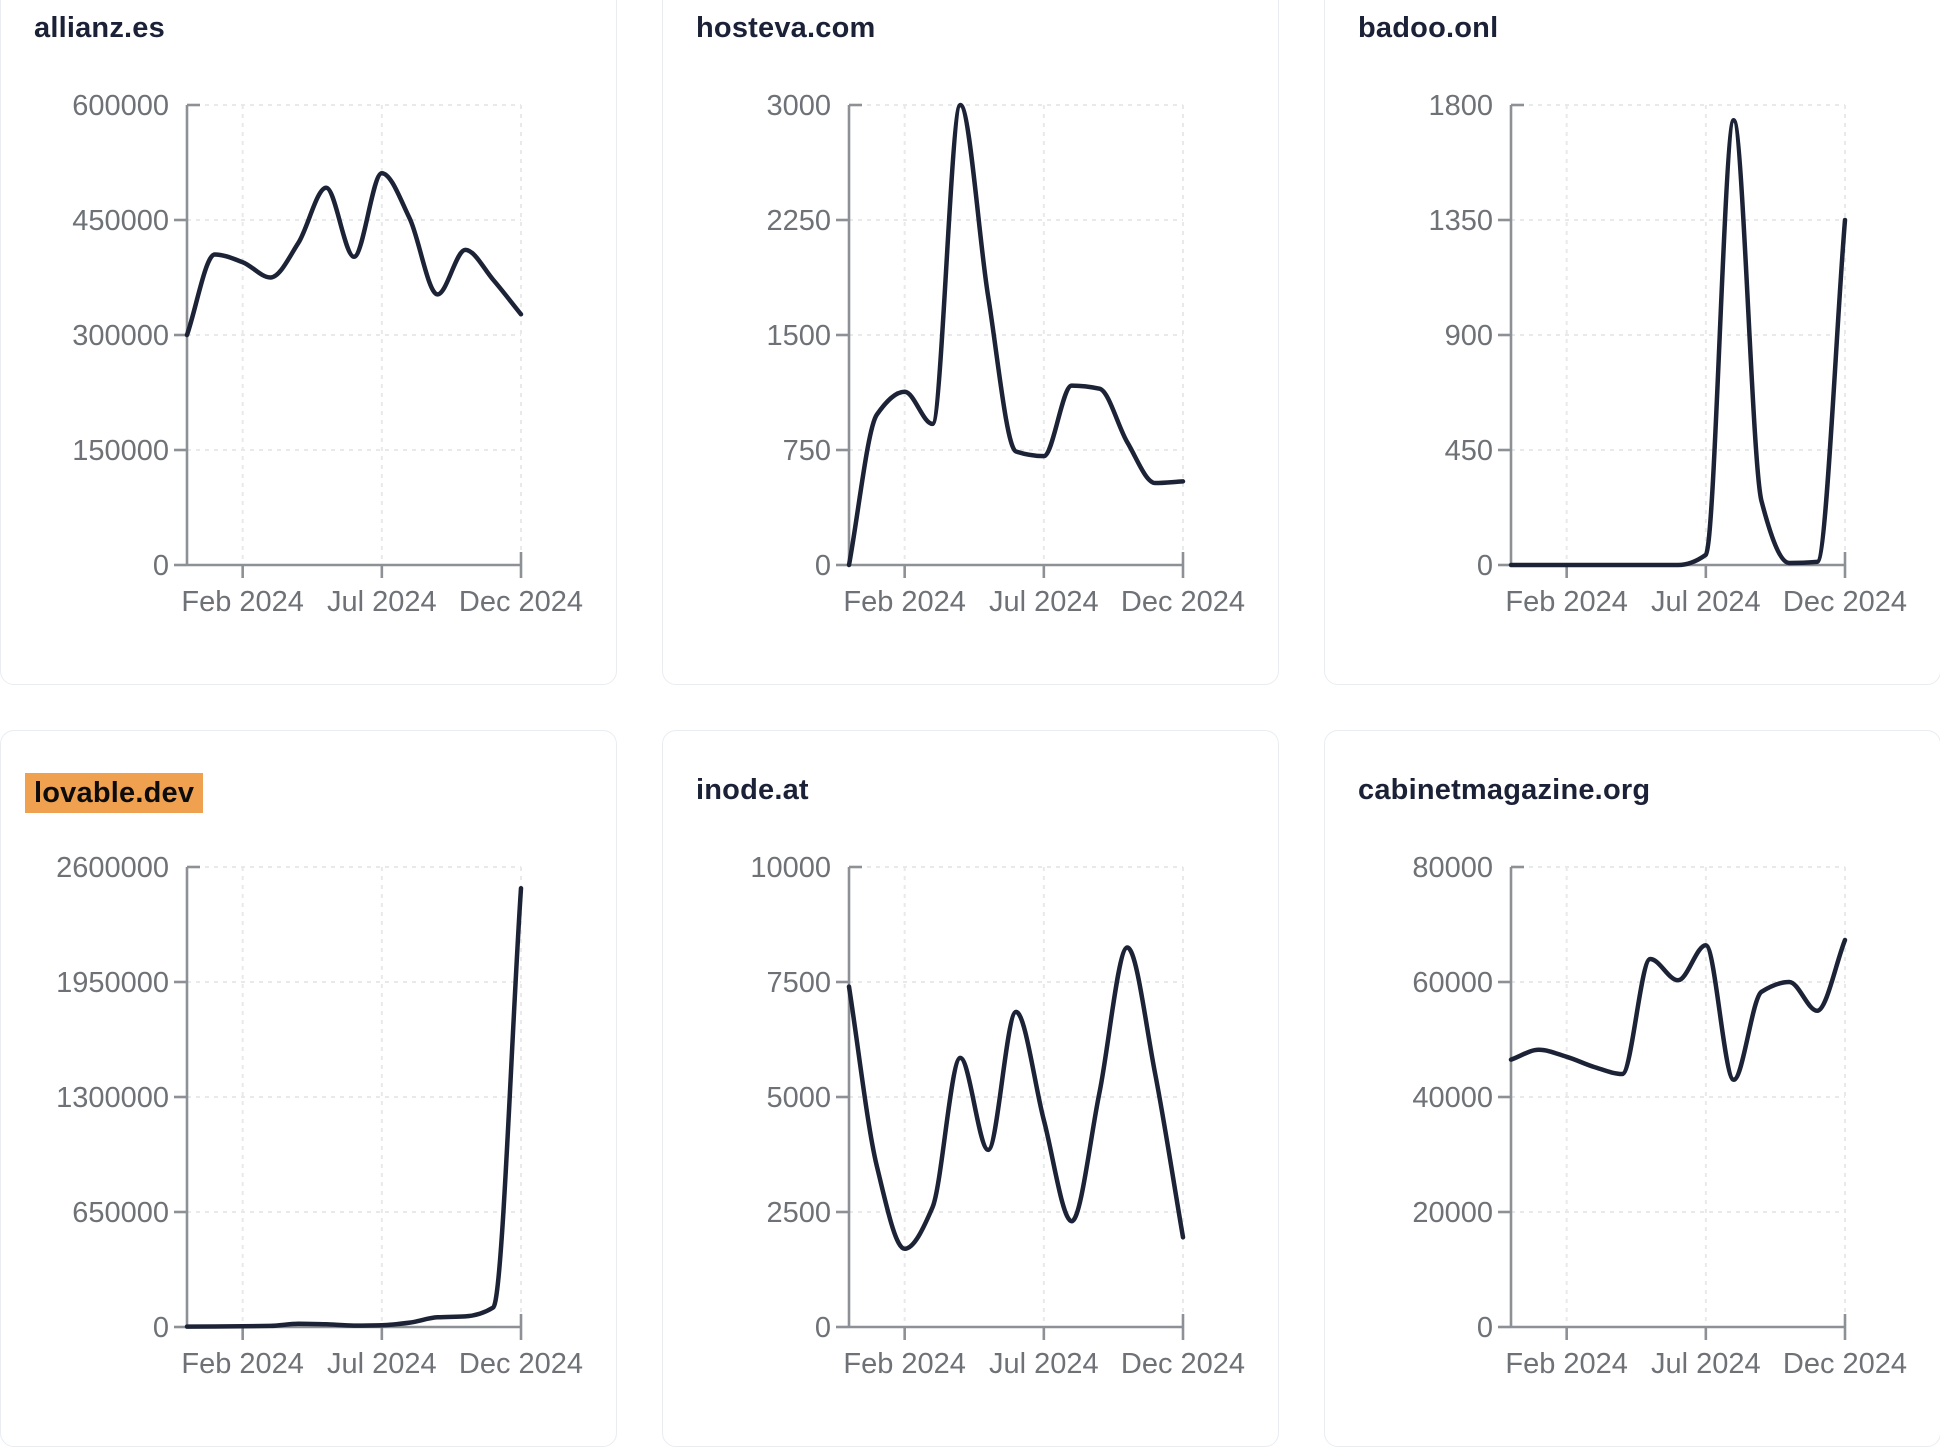 The image size is (1940, 1452). What do you see at coordinates (120, 336) in the screenshot?
I see `y-tick-label: 300000` at bounding box center [120, 336].